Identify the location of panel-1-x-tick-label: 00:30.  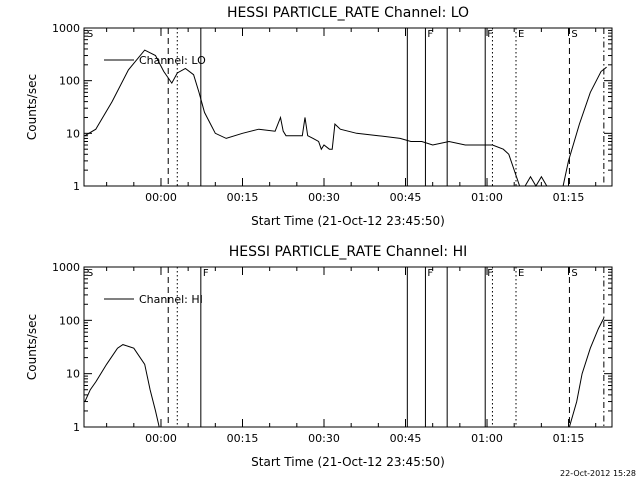
(324, 197).